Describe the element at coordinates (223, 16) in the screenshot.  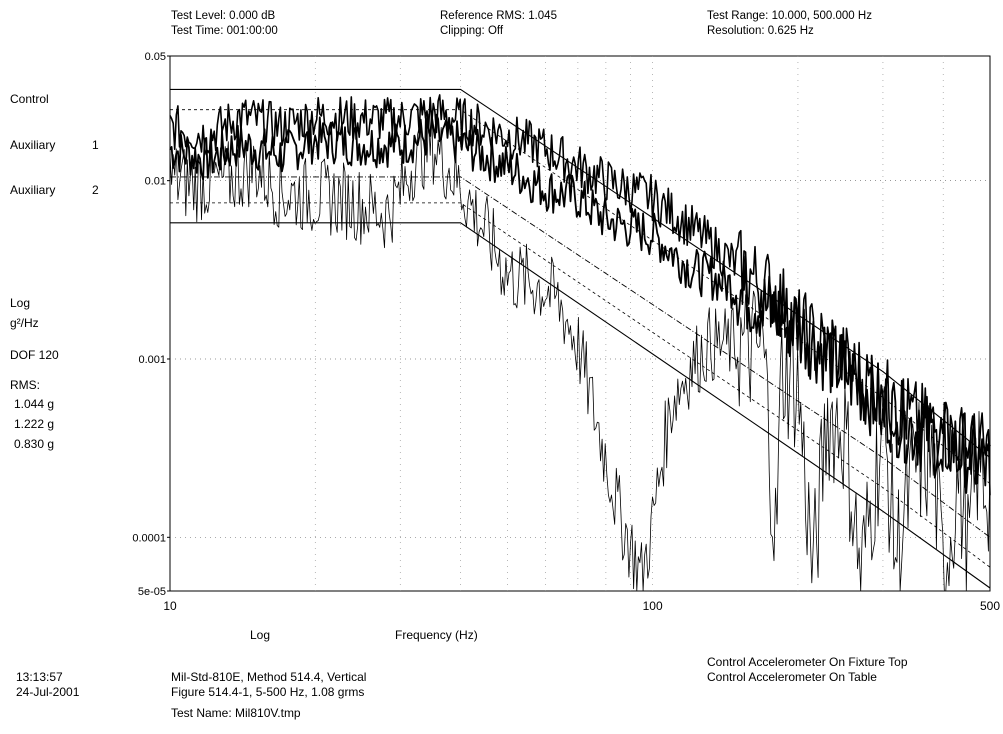
I see `test-level: Test Level: 0.000 dB` at that location.